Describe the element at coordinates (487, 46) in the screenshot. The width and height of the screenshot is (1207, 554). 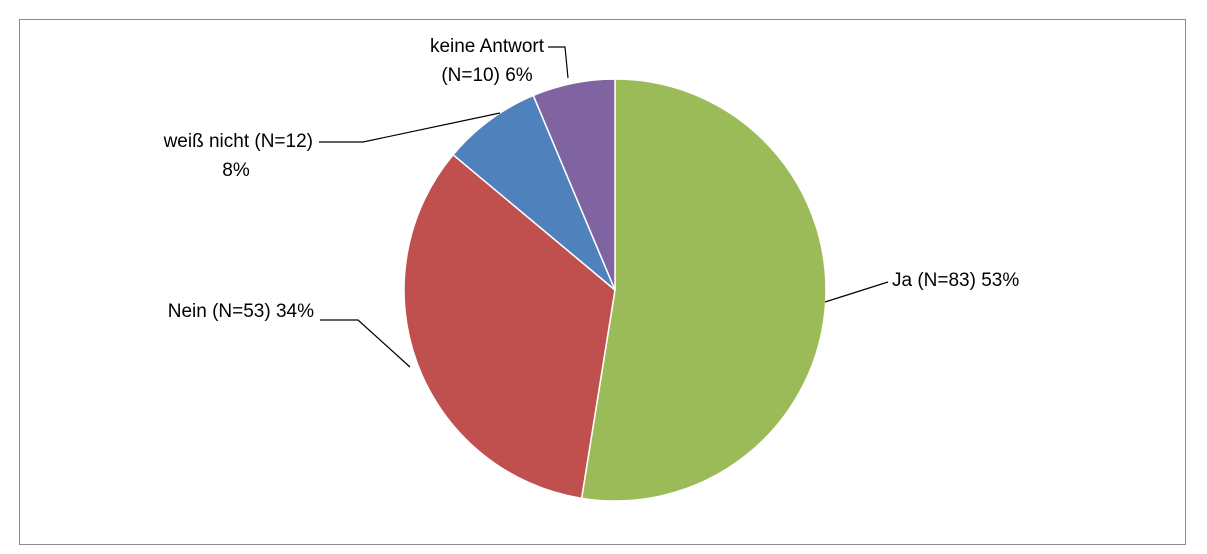
I see `data-label-line: keine Antwort` at that location.